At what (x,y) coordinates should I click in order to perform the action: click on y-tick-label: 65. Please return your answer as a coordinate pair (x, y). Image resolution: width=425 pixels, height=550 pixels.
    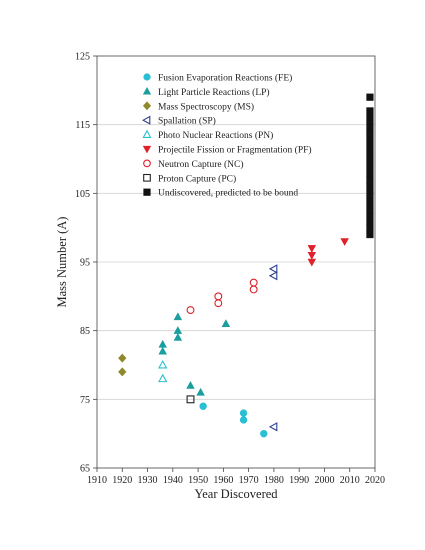
    Looking at the image, I should click on (85, 469).